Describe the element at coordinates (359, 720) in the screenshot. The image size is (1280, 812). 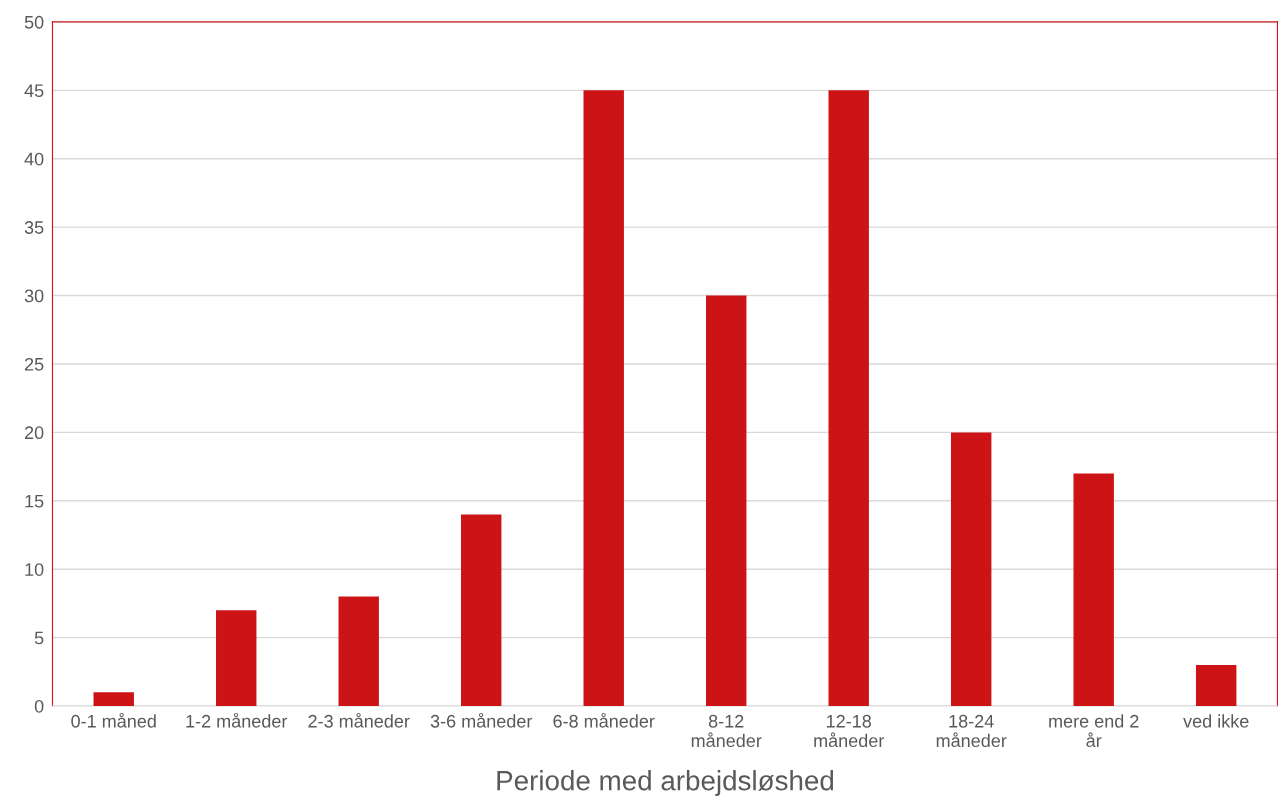
I see `x-tick-label: 2-3 måneder` at that location.